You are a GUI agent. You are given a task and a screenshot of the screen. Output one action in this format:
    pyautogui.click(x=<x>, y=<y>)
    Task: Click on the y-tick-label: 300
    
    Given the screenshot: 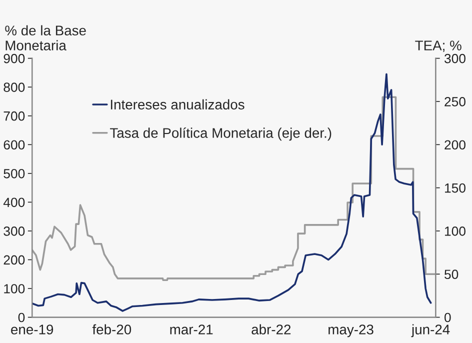 What is the action you would take?
    pyautogui.click(x=14, y=231)
    